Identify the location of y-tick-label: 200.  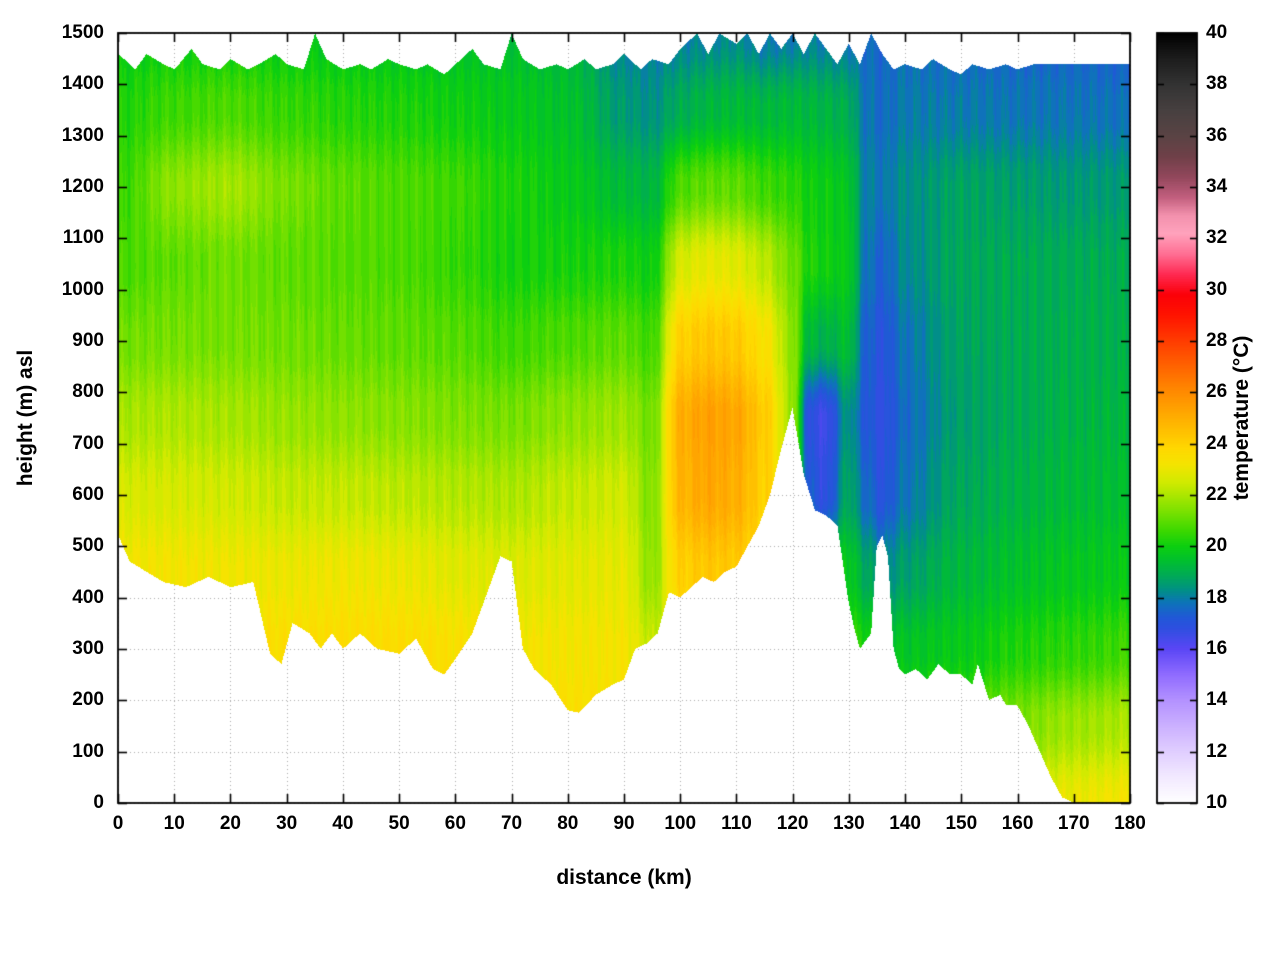
(88, 700).